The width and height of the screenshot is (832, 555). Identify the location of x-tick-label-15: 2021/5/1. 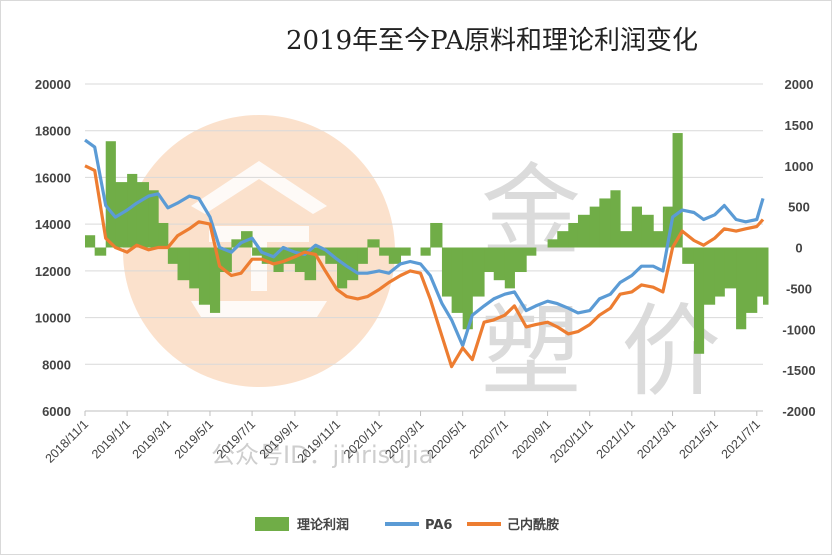
(698, 439).